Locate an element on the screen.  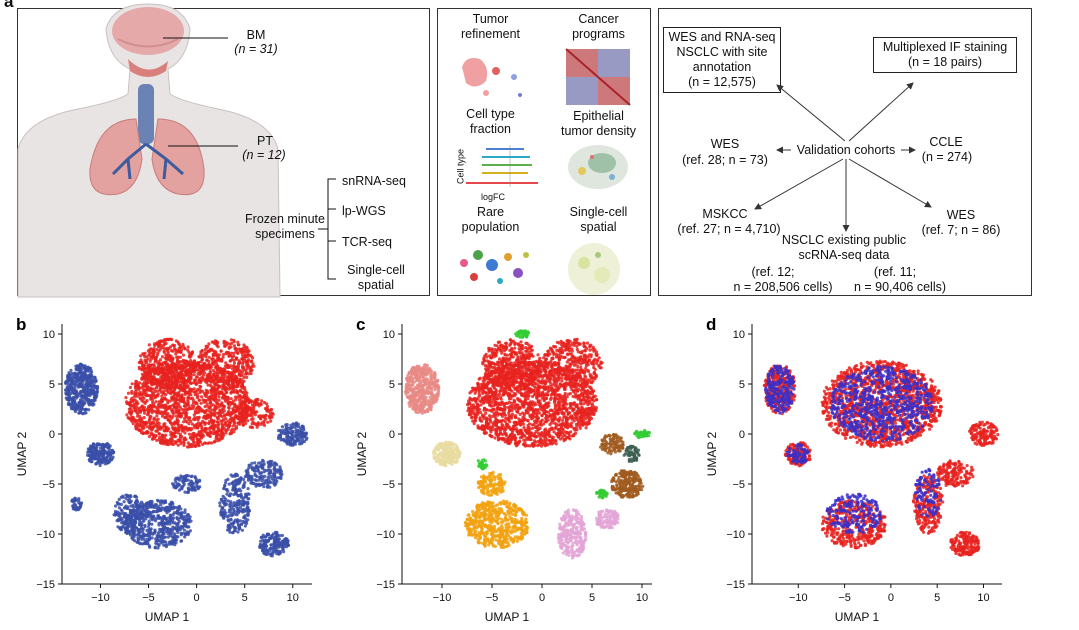
ref11-2: n = 90,406 cells) is located at coordinates (900, 287).